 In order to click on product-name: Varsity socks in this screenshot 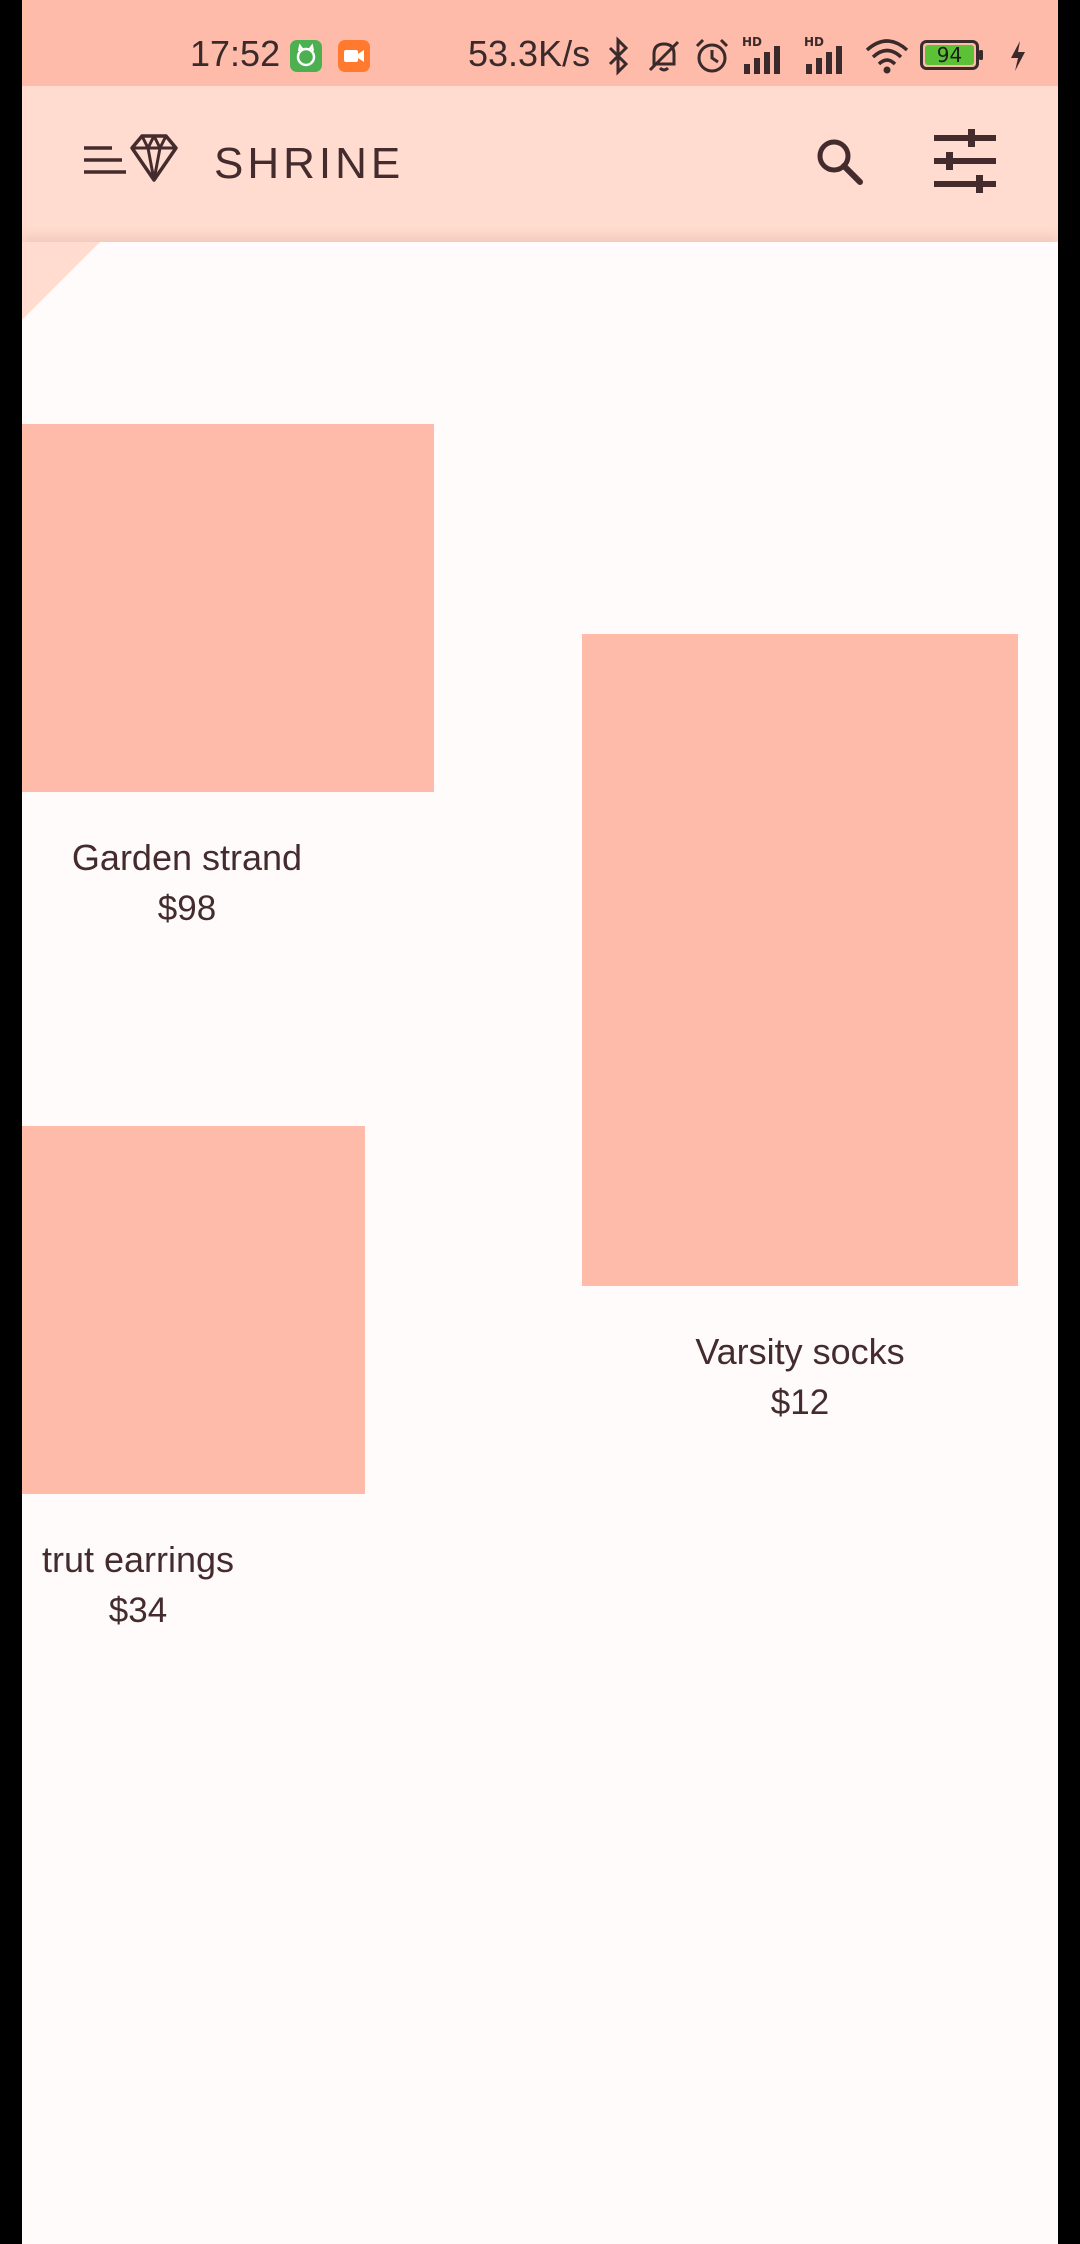, I will do `click(800, 1351)`.